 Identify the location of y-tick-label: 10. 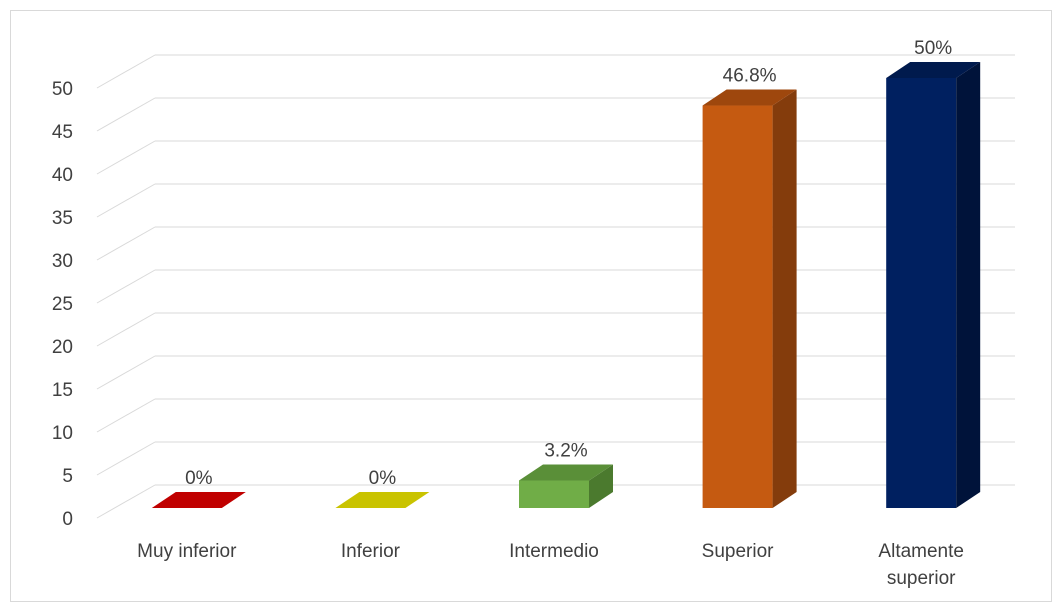
(62, 433).